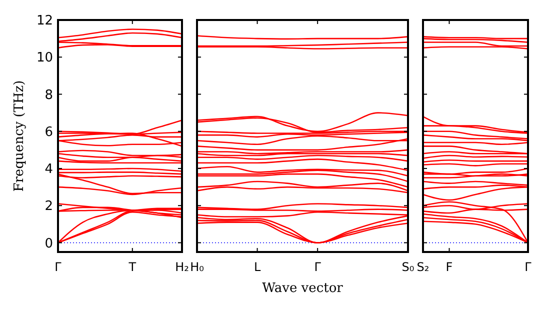  I want to click on y-tick-label: 10, so click(44, 58).